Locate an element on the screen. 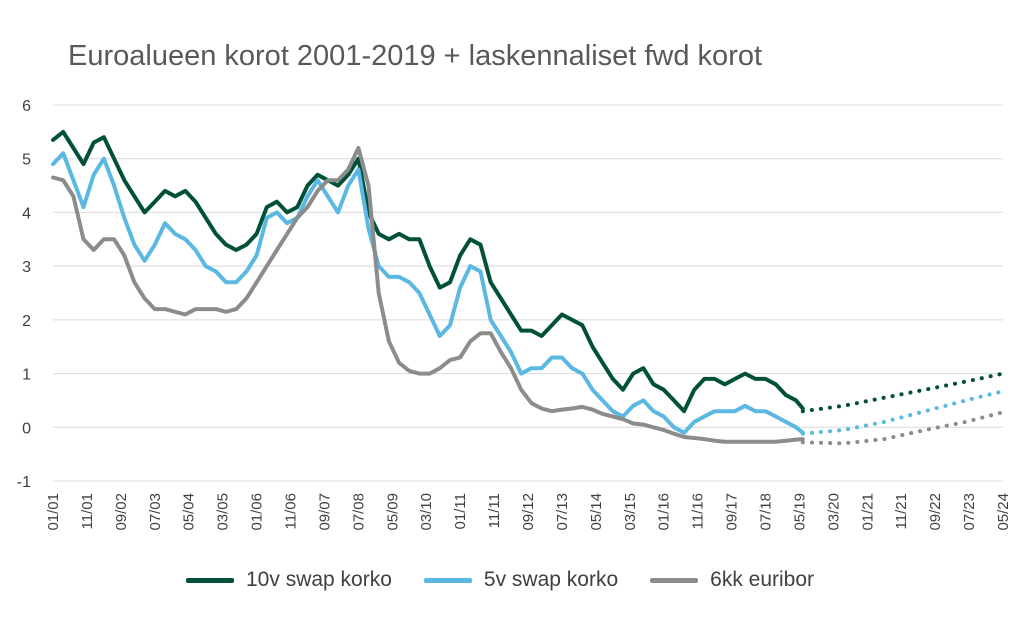 The width and height of the screenshot is (1024, 638). x-tick: 03/20 is located at coordinates (833, 512).